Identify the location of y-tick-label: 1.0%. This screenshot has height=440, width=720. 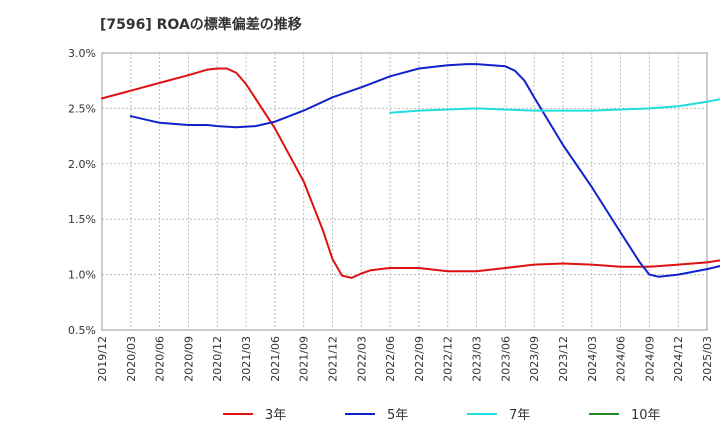
(82, 275).